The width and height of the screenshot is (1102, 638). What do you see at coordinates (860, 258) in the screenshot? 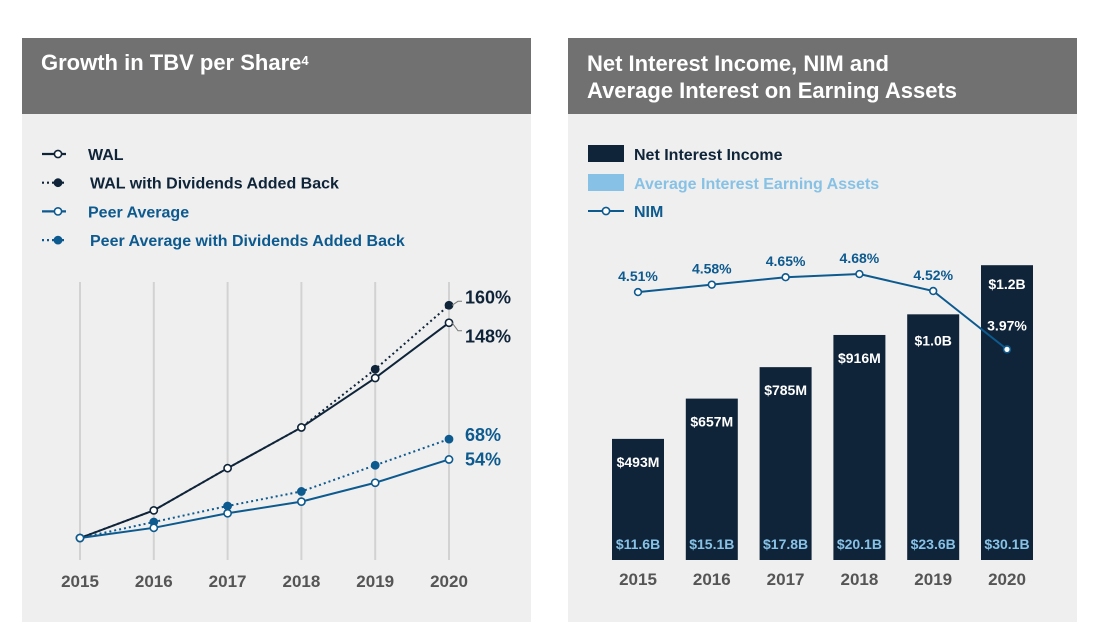
I see `nim-value-label-2018: 4.68%` at bounding box center [860, 258].